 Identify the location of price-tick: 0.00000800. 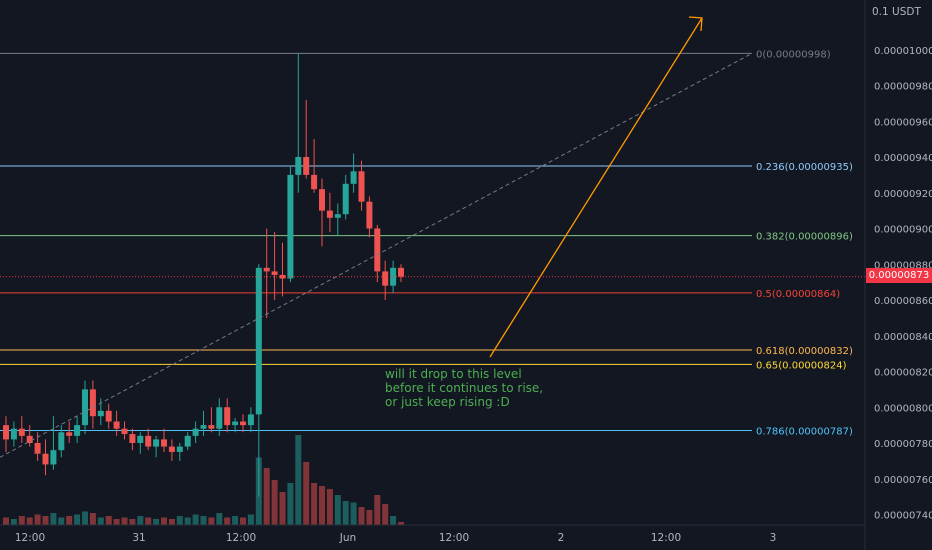
(903, 408).